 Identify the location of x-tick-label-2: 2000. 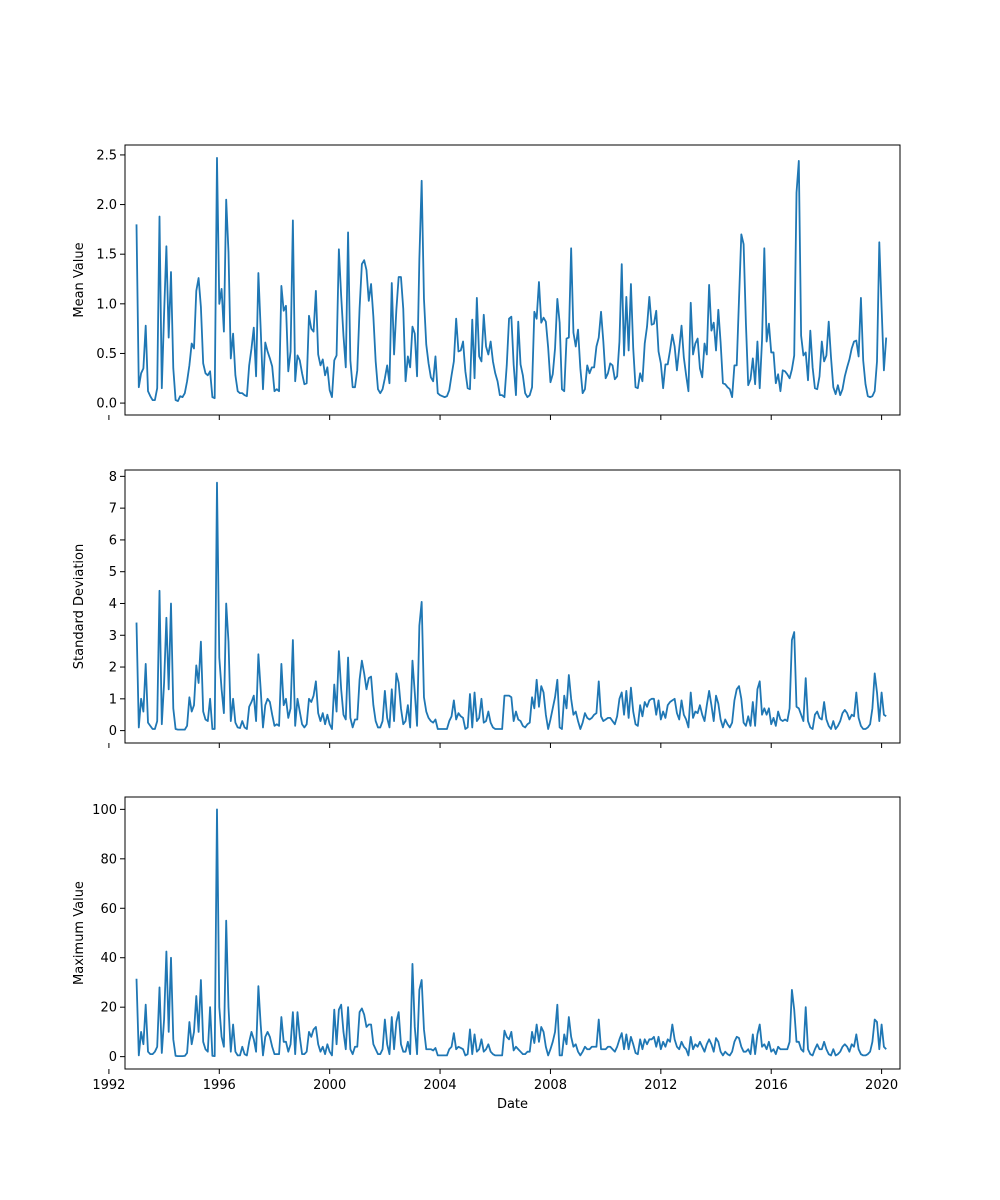
(329, 1085).